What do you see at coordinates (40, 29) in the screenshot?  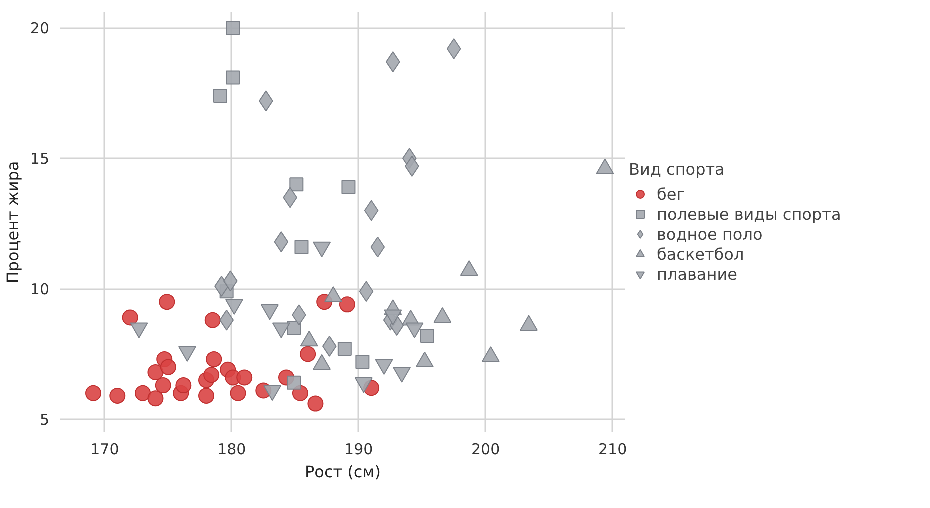 I see `y-tick-label: 20` at bounding box center [40, 29].